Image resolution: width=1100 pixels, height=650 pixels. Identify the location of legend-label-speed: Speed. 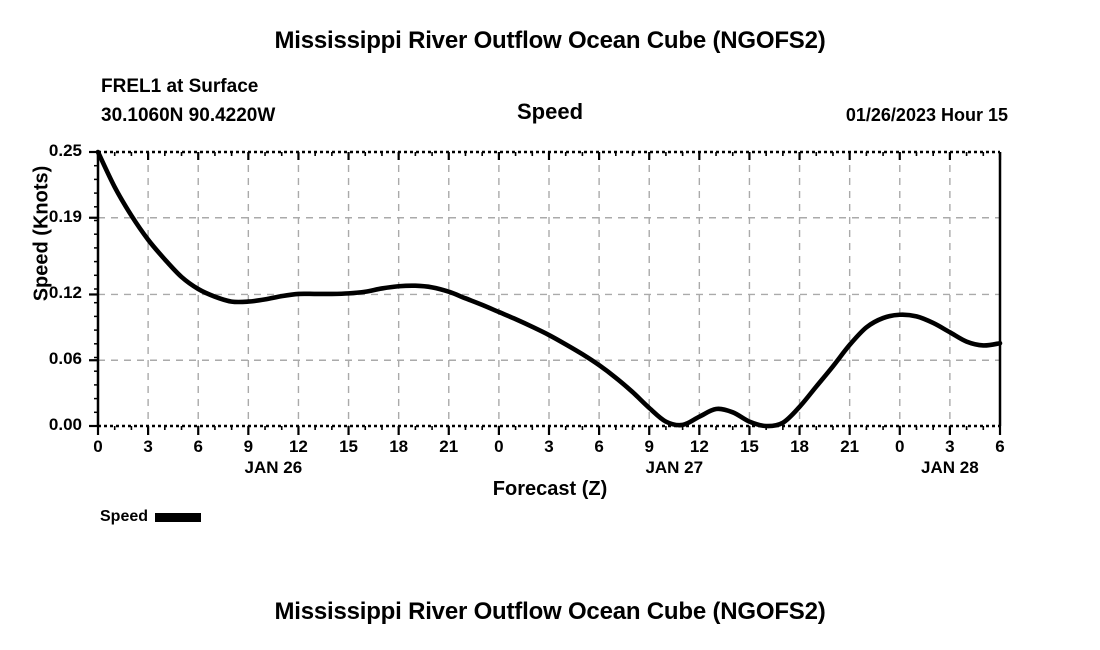
(124, 516).